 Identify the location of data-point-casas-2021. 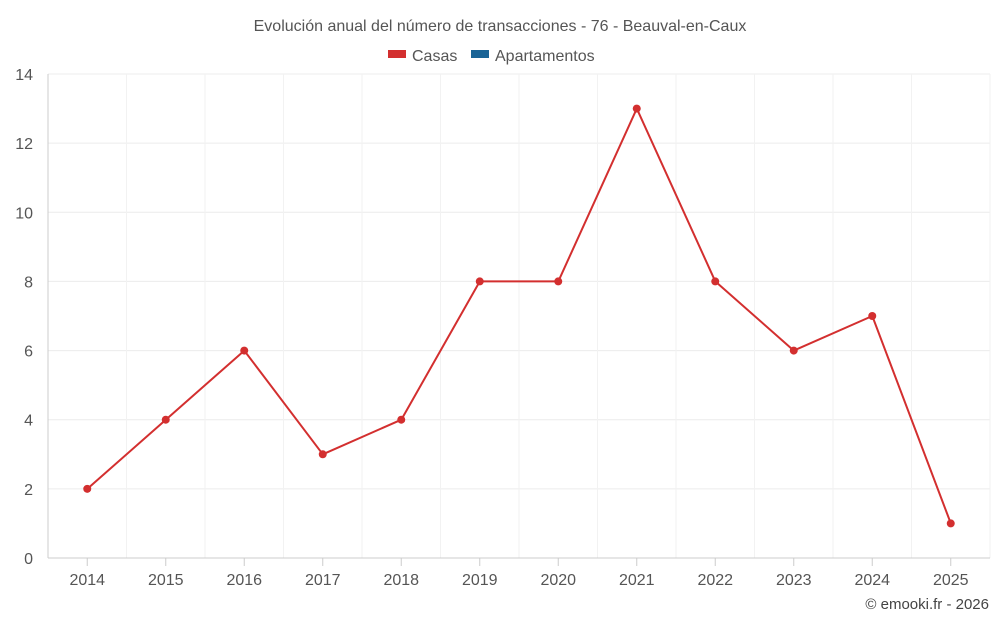
(636, 108).